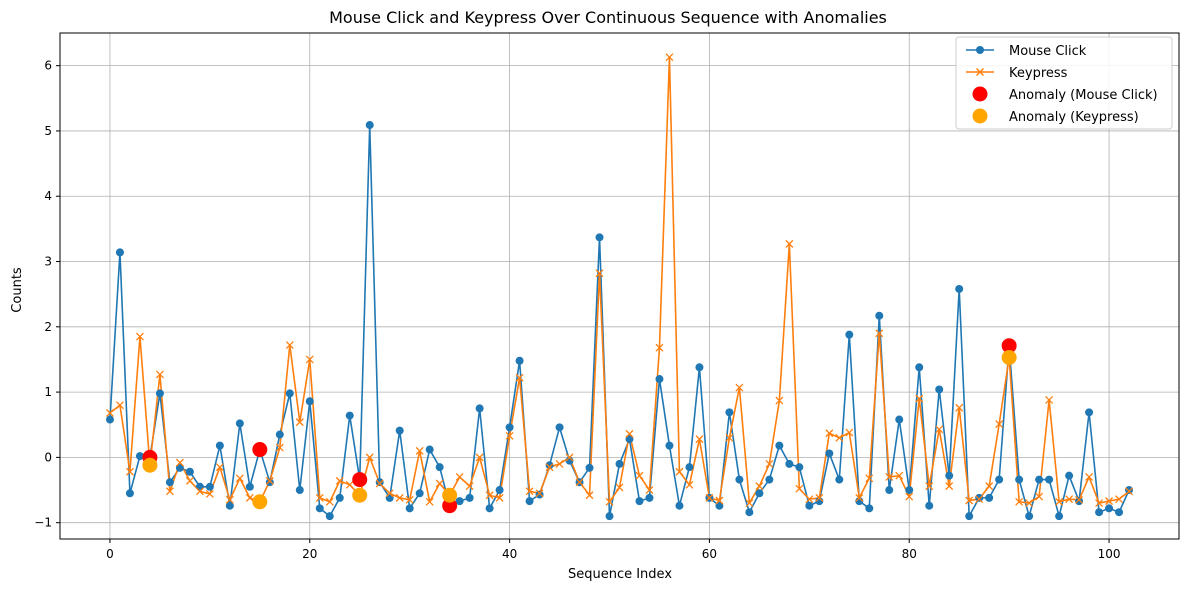  I want to click on x-tick-label: 20, so click(309, 554).